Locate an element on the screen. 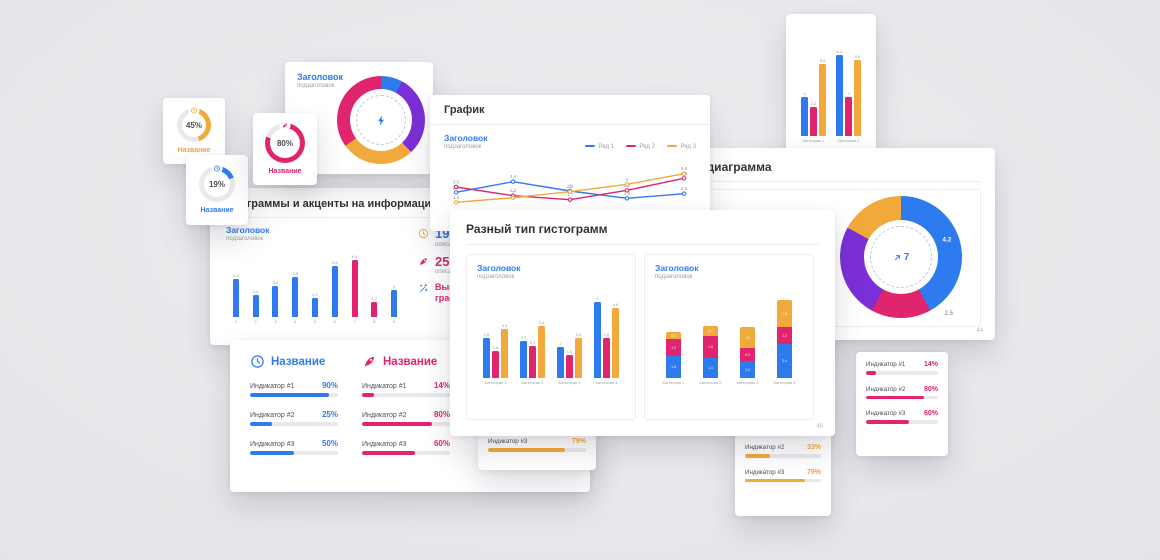 This screenshot has width=1160, height=560. indicator-label: Индикатор #3 is located at coordinates (508, 441).